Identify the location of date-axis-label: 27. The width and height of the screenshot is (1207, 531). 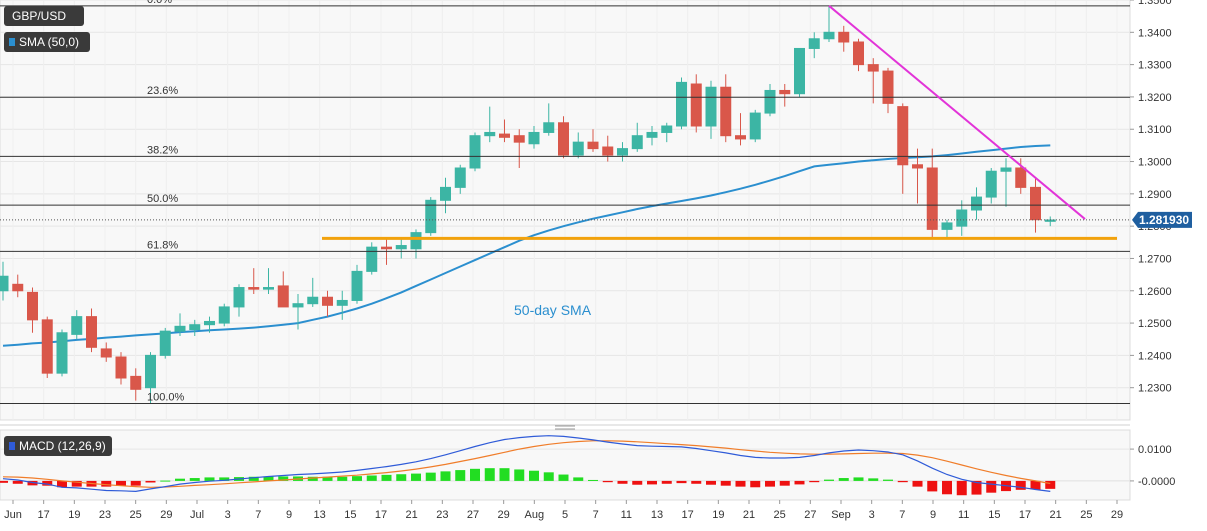
(810, 515).